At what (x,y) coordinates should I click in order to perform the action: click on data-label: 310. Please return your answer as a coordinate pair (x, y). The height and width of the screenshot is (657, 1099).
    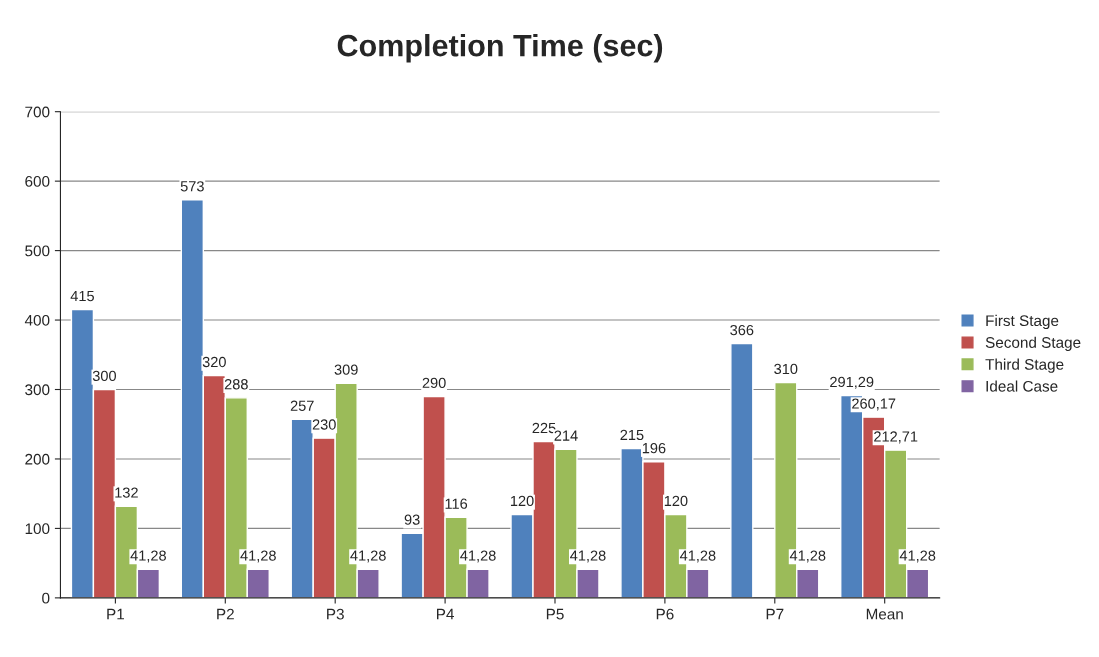
    Looking at the image, I should click on (786, 369).